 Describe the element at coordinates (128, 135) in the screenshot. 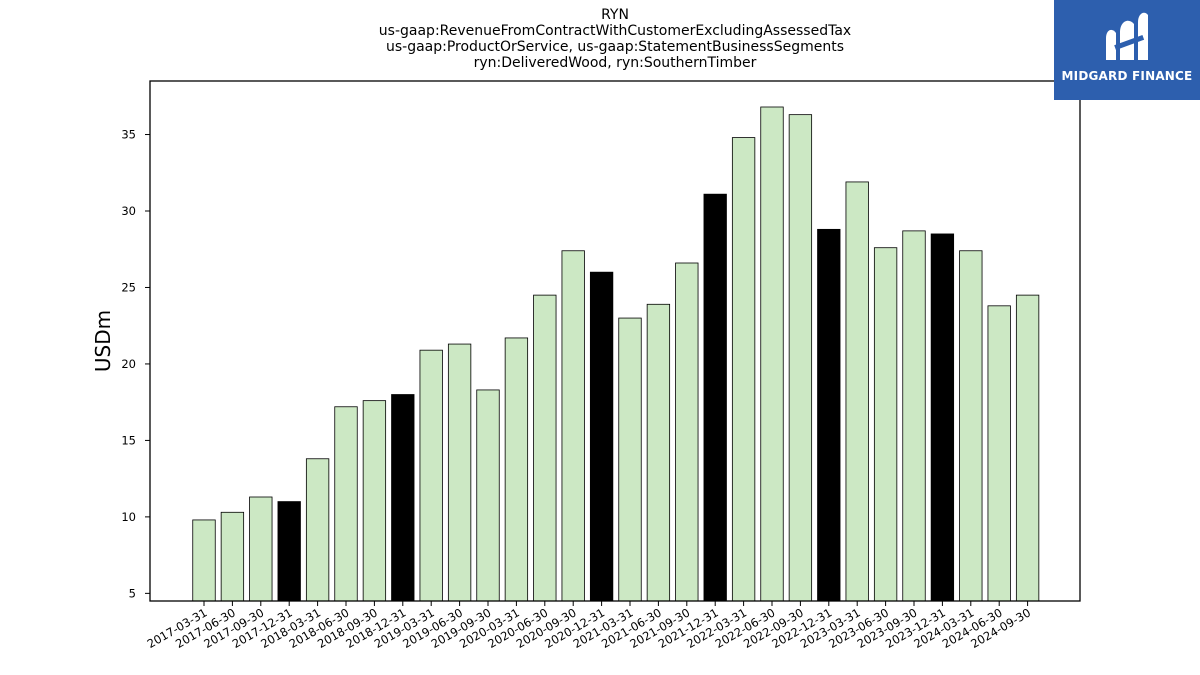

I see `y-tick-label: 35` at that location.